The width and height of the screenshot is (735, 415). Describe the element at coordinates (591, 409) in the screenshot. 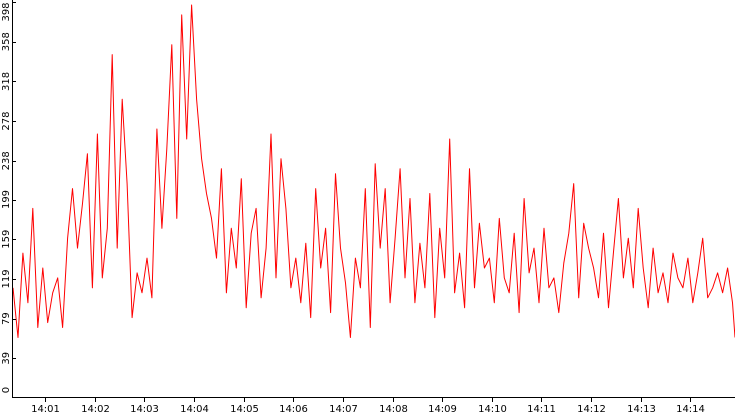

I see `x-tick-label: 14:12` at that location.